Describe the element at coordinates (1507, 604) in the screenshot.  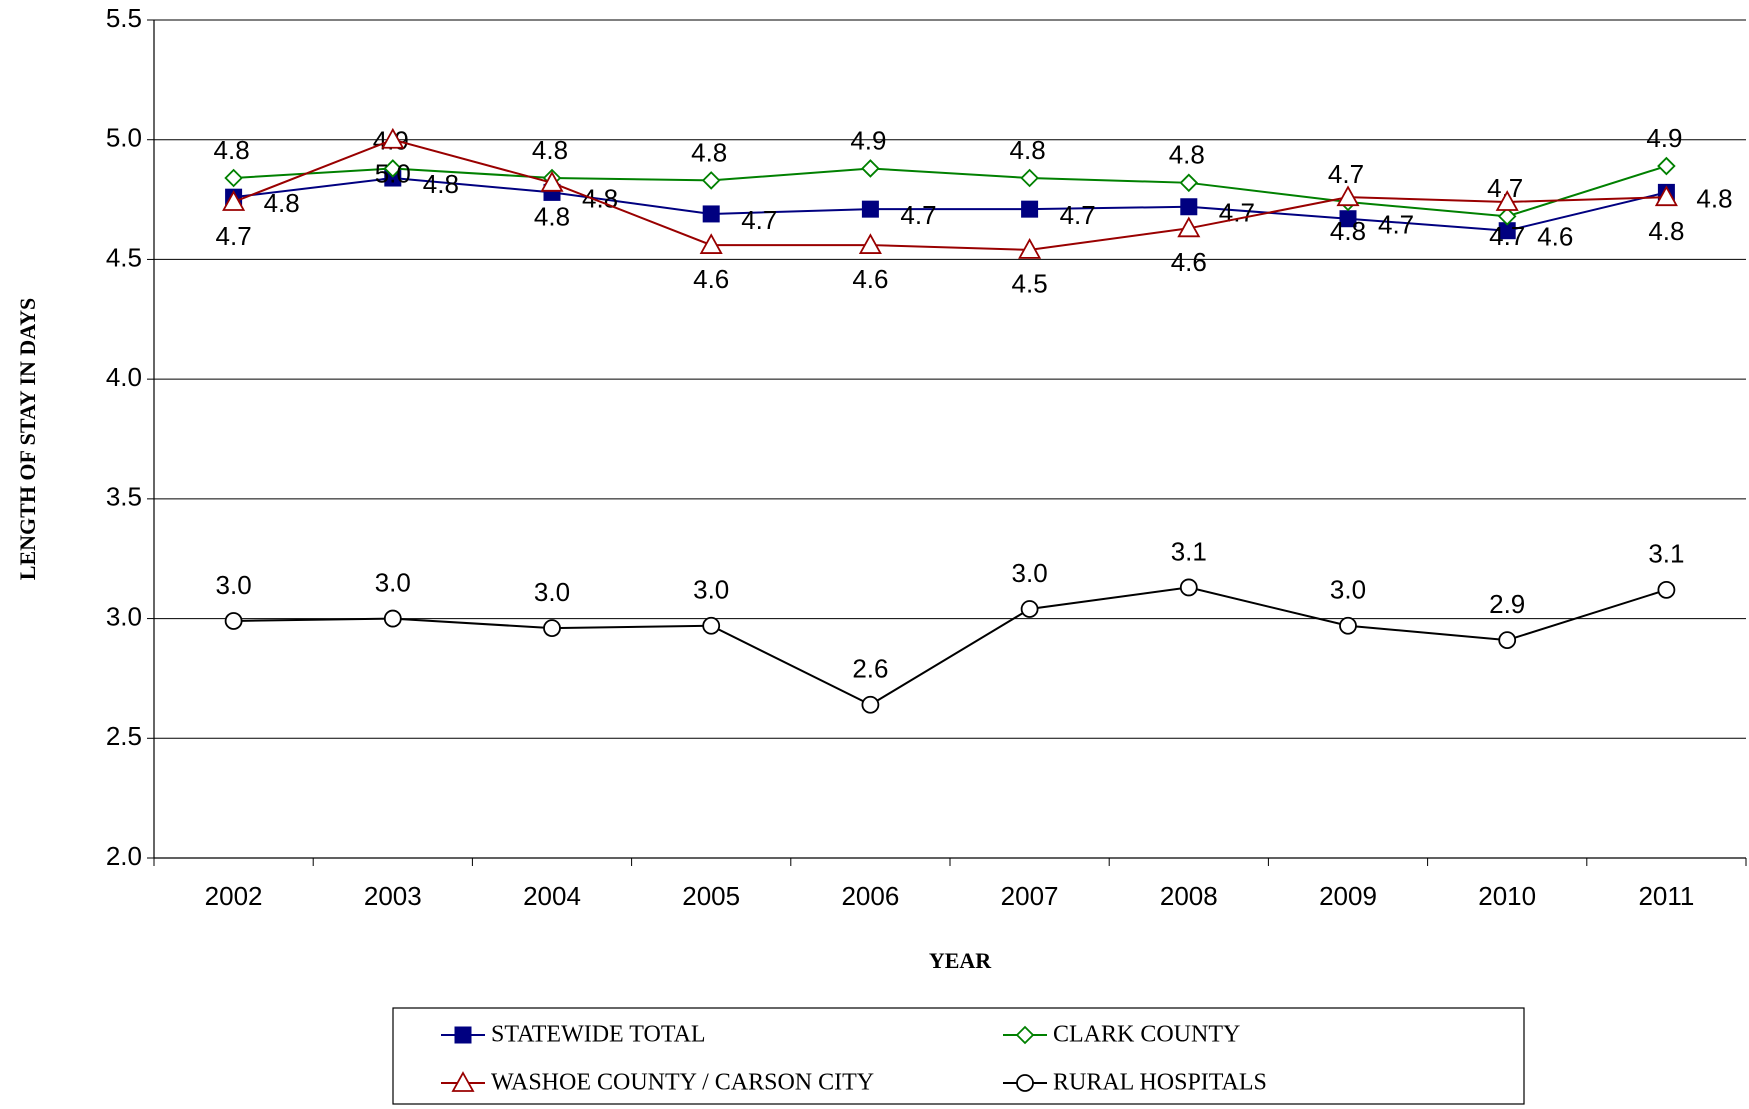
I see `data-label: 2.9` at that location.